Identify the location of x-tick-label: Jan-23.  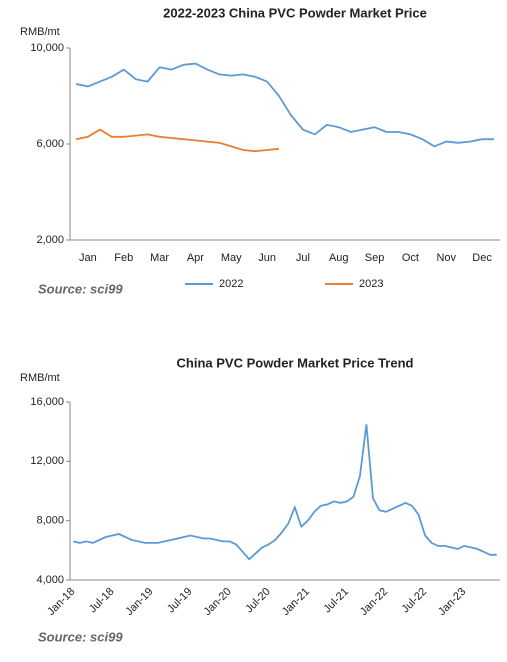
(452, 602).